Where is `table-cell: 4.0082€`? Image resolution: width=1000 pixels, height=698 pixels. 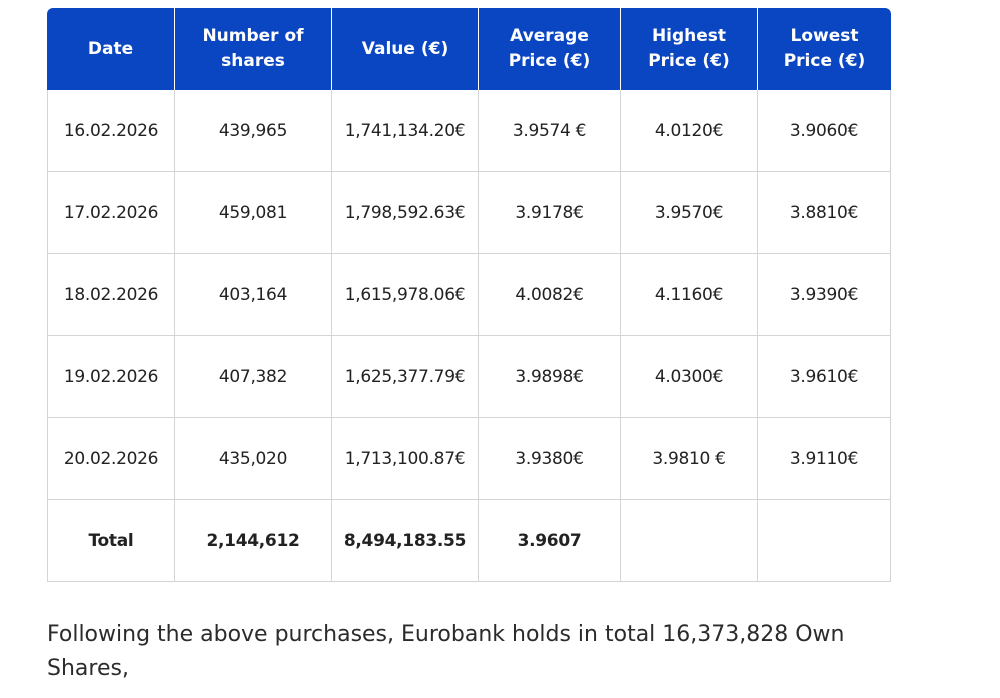 table-cell: 4.0082€ is located at coordinates (550, 295).